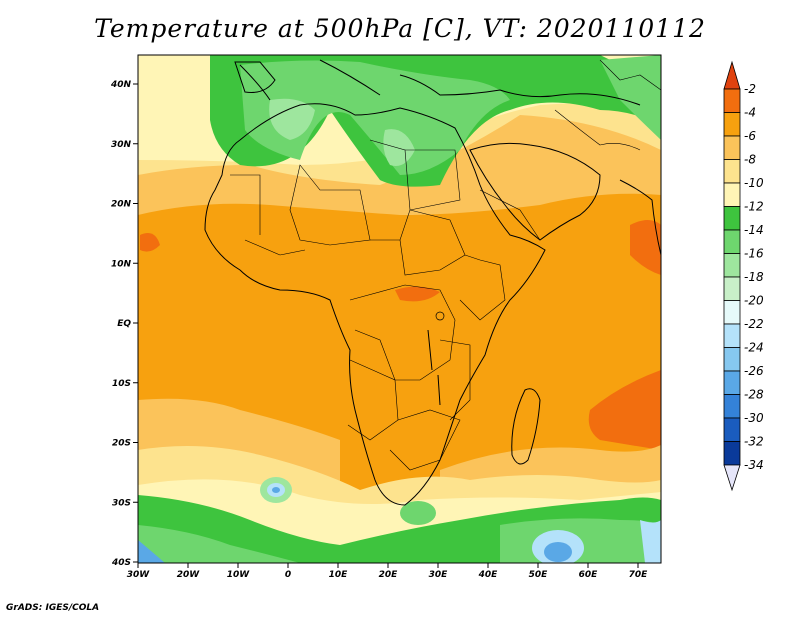 The width and height of the screenshot is (800, 618). What do you see at coordinates (375, 117) in the screenshot?
I see `field-north-green-mid` at bounding box center [375, 117].